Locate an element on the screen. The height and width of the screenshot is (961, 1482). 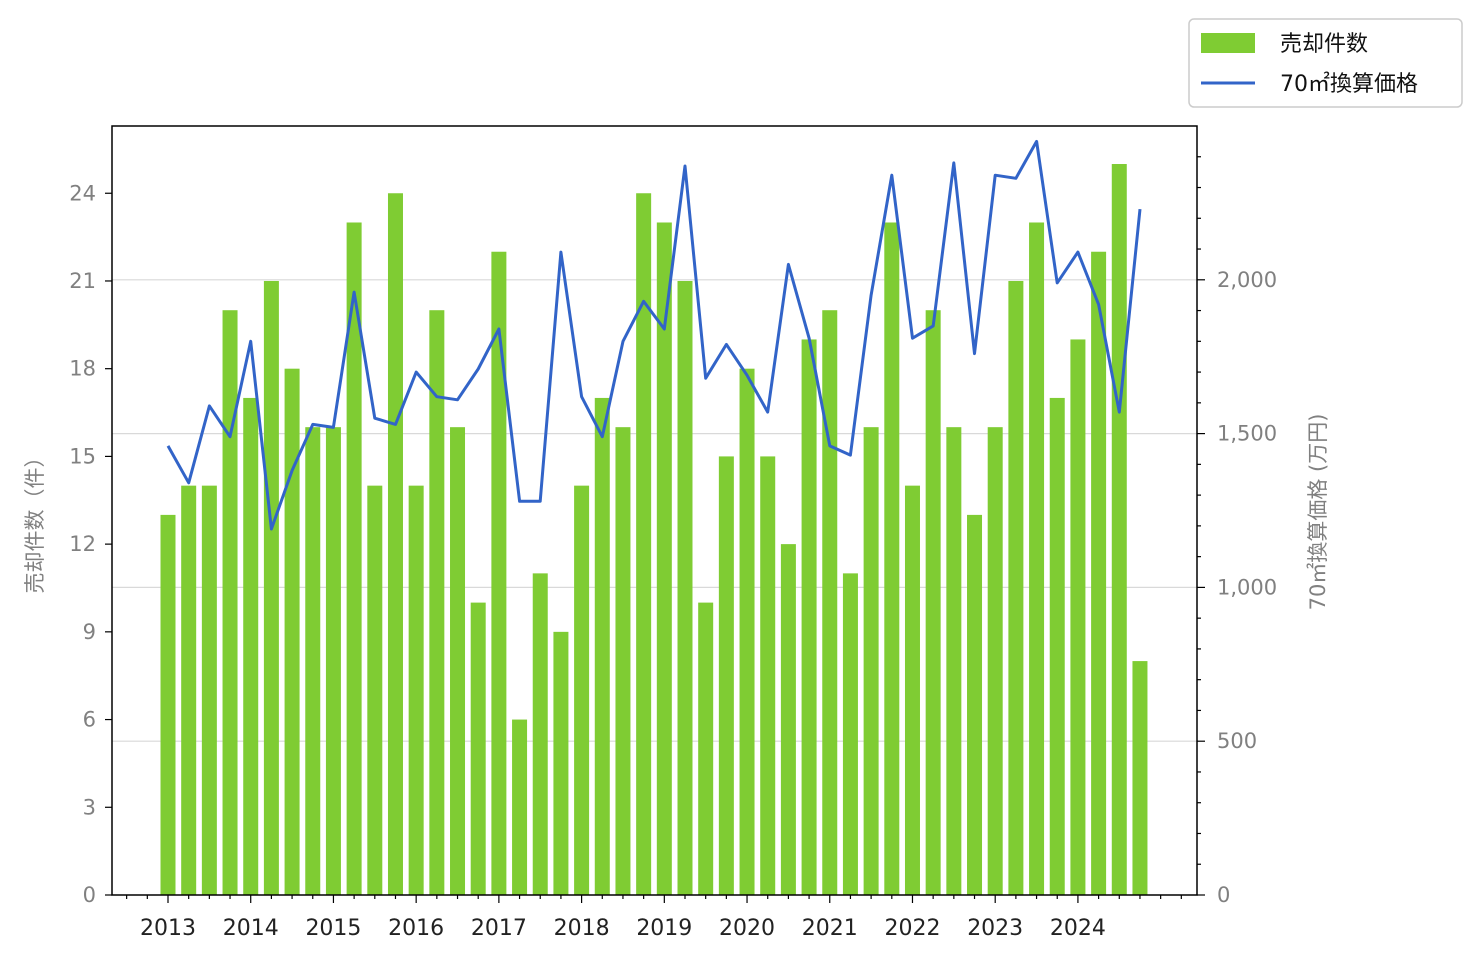
legend: 売却件数 70㎡換算価格 is located at coordinates (1325, 63).